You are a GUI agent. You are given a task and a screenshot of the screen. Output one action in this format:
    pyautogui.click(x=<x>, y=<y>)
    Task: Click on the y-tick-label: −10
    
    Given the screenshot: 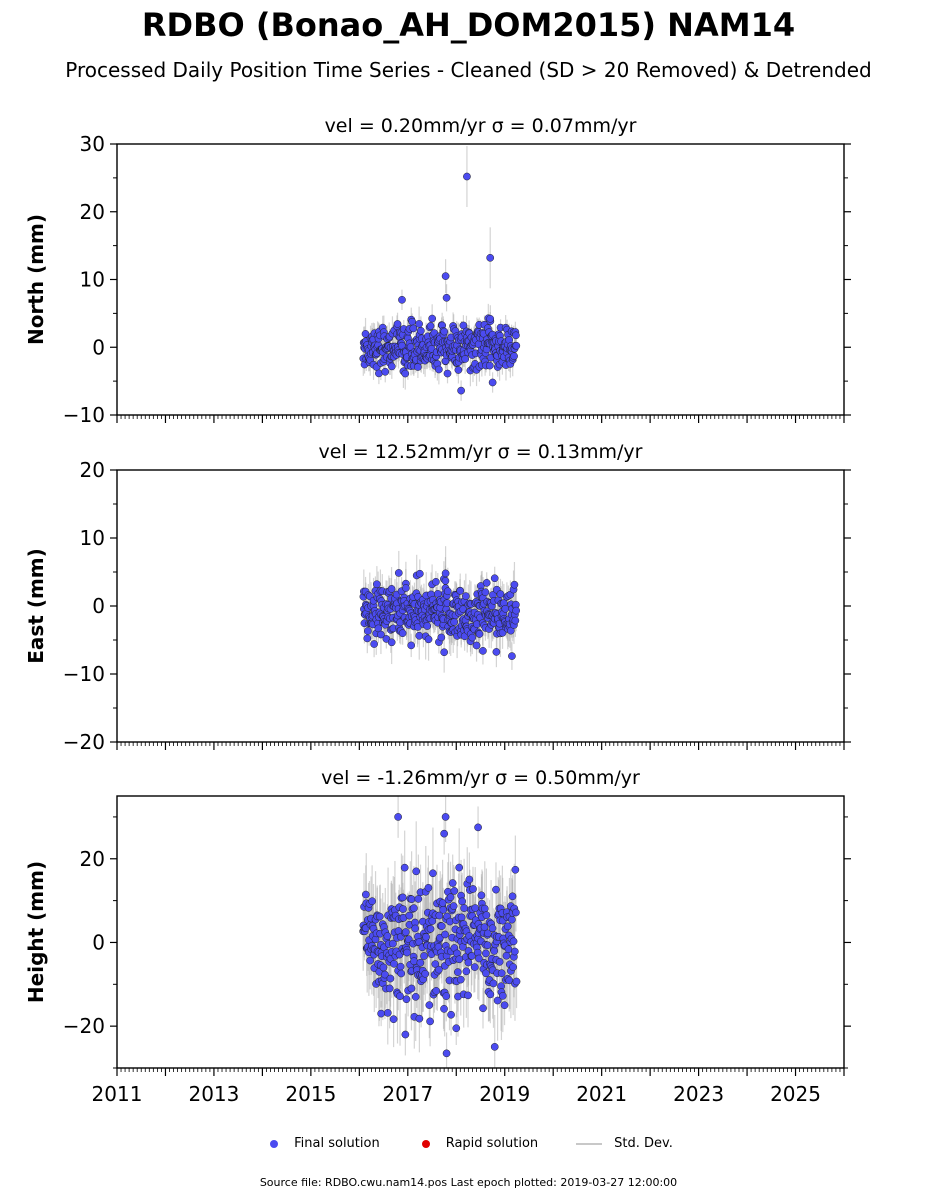 What is the action you would take?
    pyautogui.click(x=84, y=674)
    